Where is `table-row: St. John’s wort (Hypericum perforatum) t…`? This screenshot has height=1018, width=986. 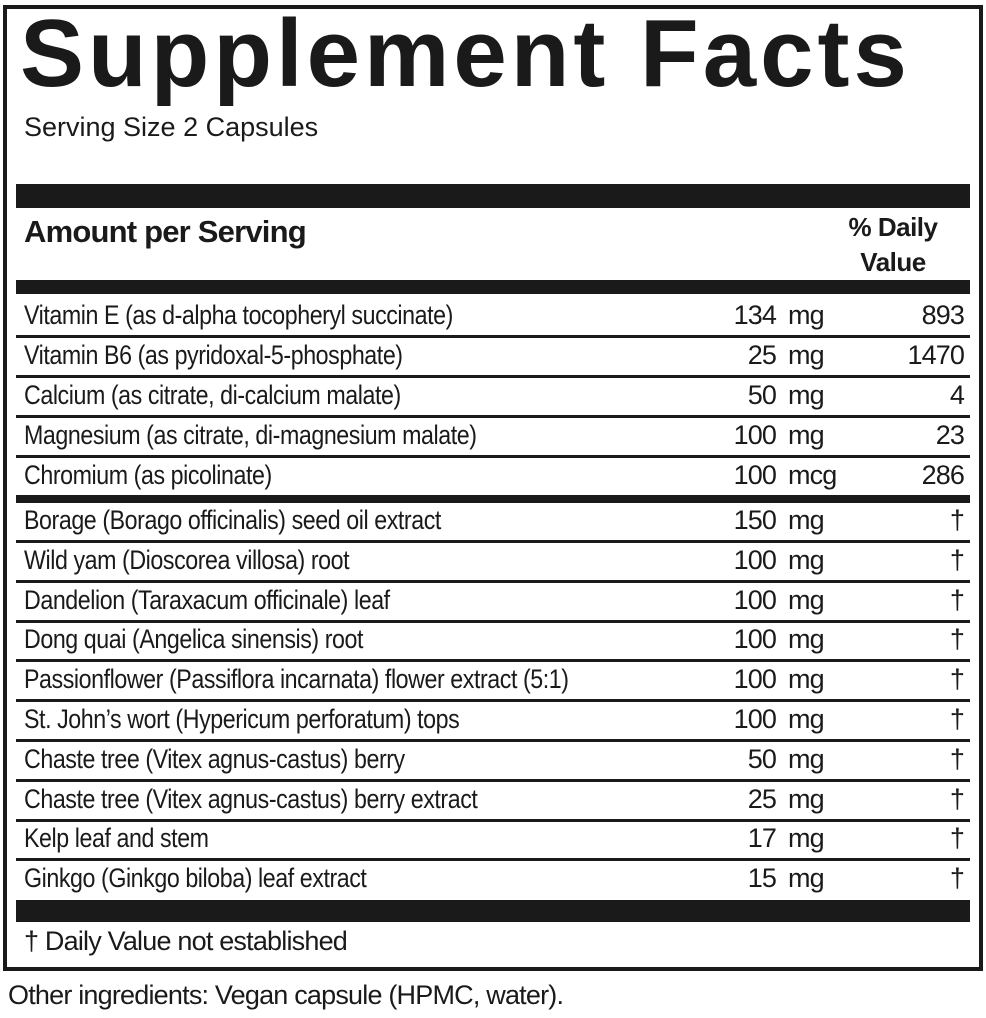
table-row: St. John’s wort (Hypericum perforatum) t… is located at coordinates (493, 720).